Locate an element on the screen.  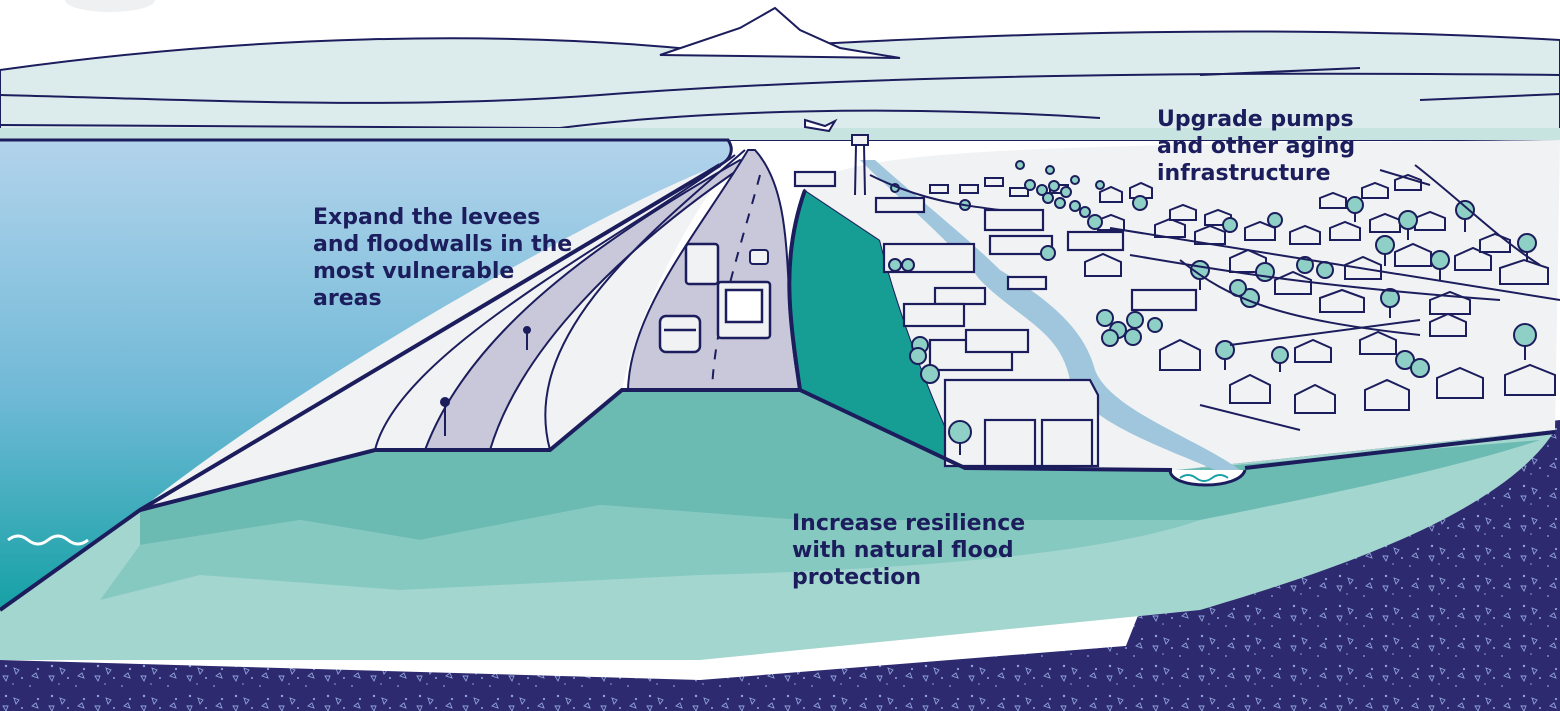
distant-car-vehicle is located at coordinates (759, 257).